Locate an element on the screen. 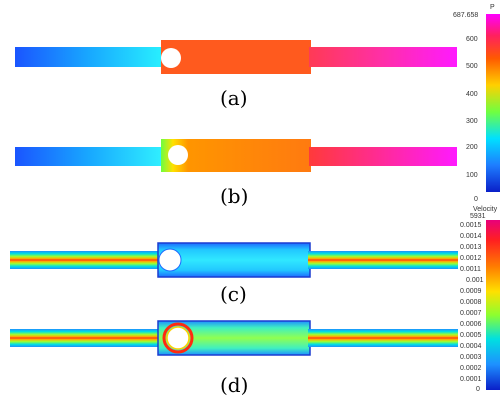 Image resolution: width=501 pixels, height=399 pixels. velocity-tick: 0 is located at coordinates (478, 389).